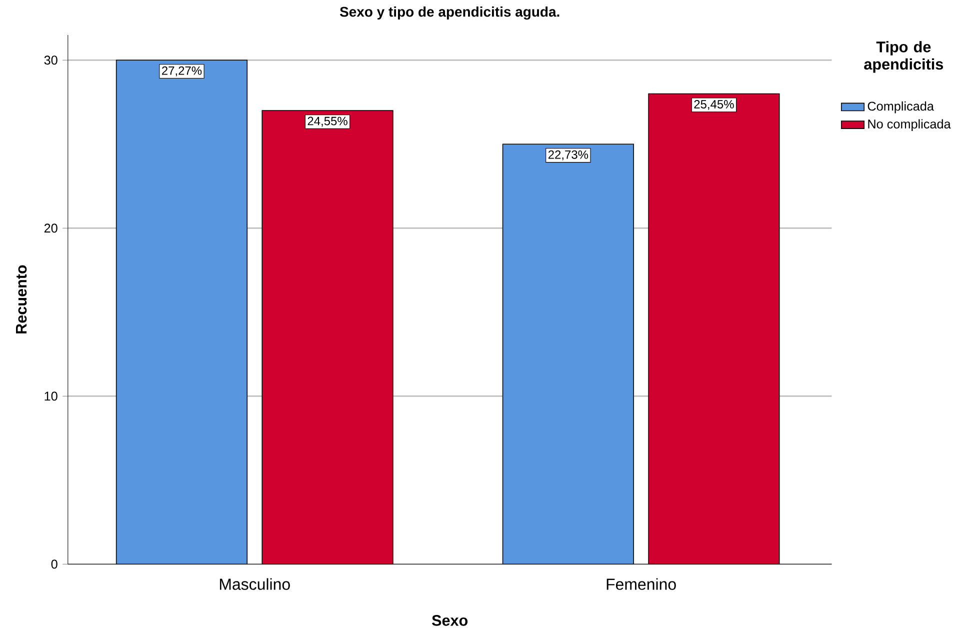 The width and height of the screenshot is (973, 637). What do you see at coordinates (182, 71) in the screenshot?
I see `annotation: 27,27%` at bounding box center [182, 71].